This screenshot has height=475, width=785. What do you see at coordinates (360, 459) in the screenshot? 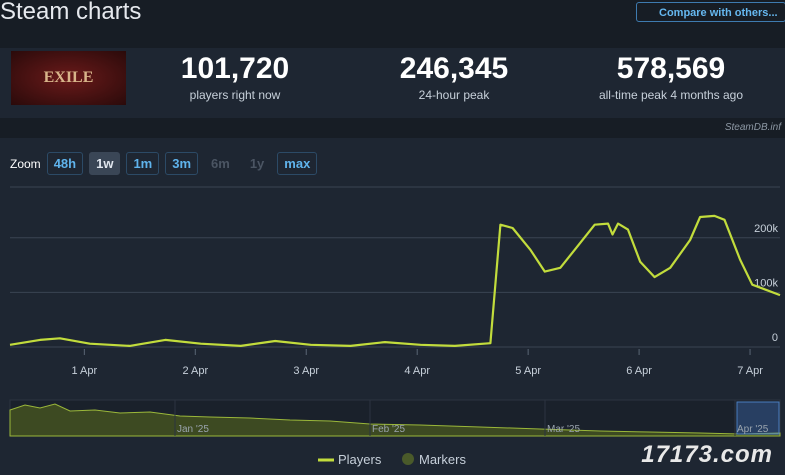
I see `legend-label: Players` at bounding box center [360, 459].